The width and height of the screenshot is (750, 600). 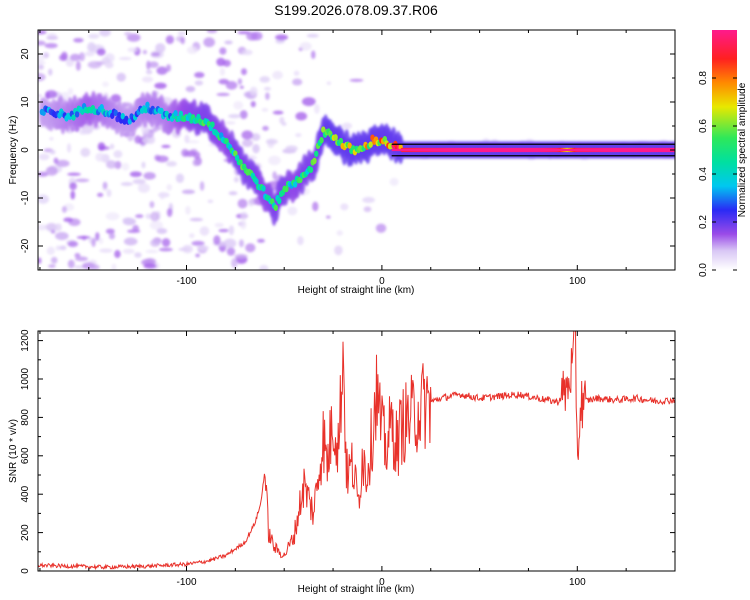 What do you see at coordinates (25, 417) in the screenshot?
I see `y-tick-label: 800` at bounding box center [25, 417].